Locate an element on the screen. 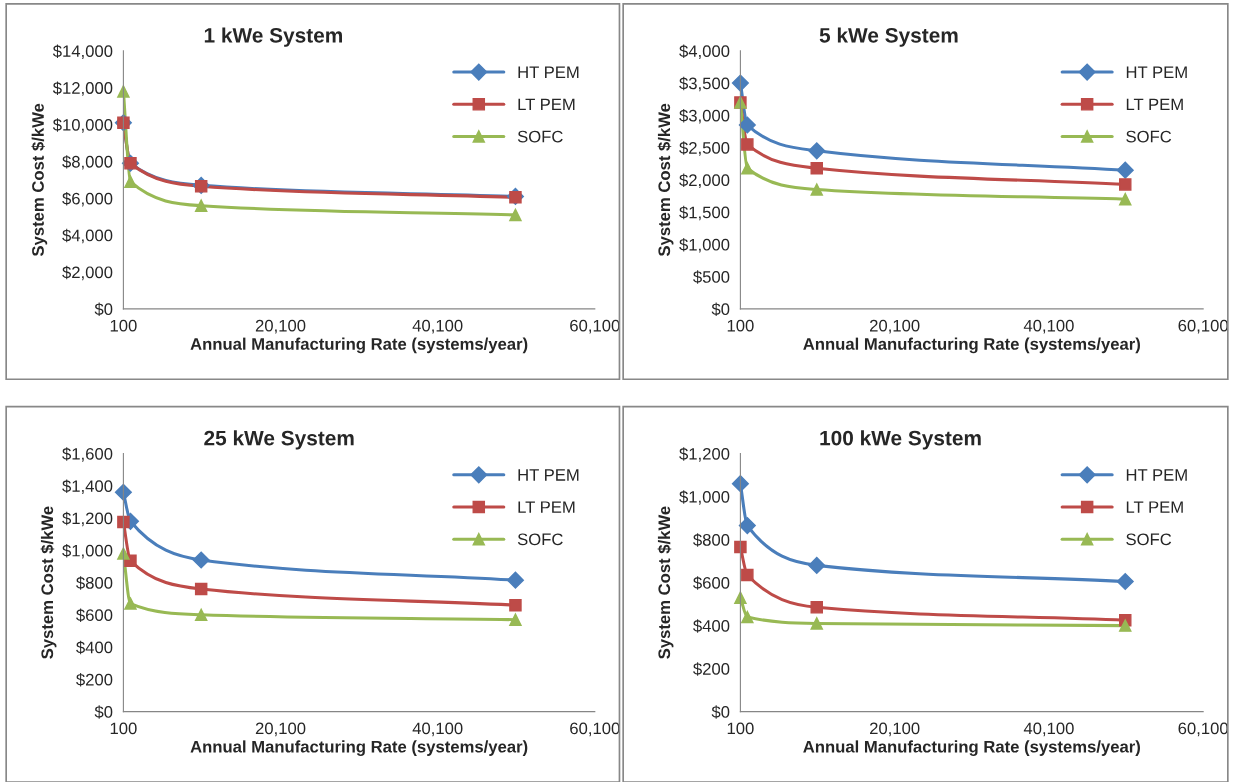  y-tick-label: $2,500 is located at coordinates (704, 148).